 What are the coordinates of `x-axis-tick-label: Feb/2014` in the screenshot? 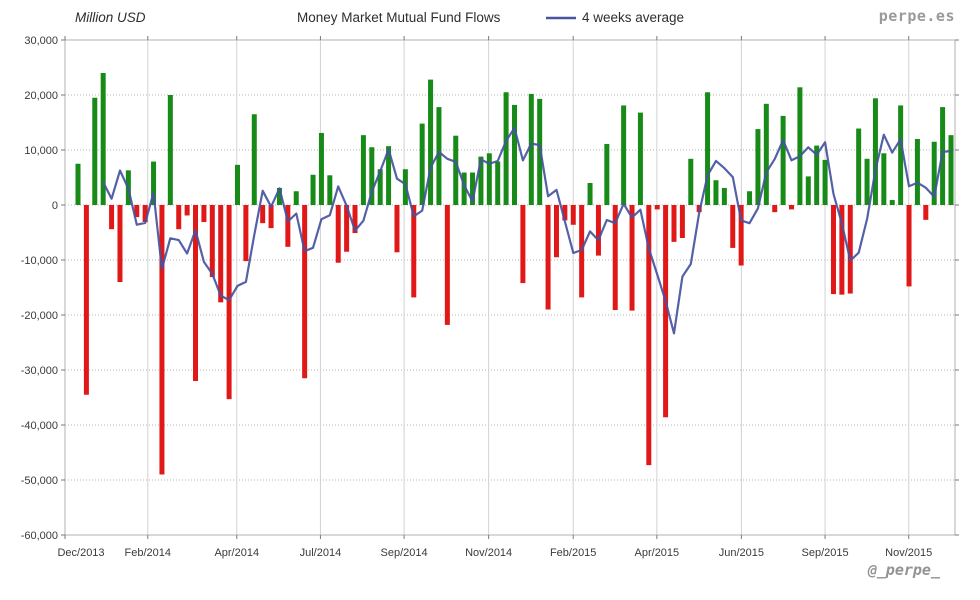 It's located at (148, 553).